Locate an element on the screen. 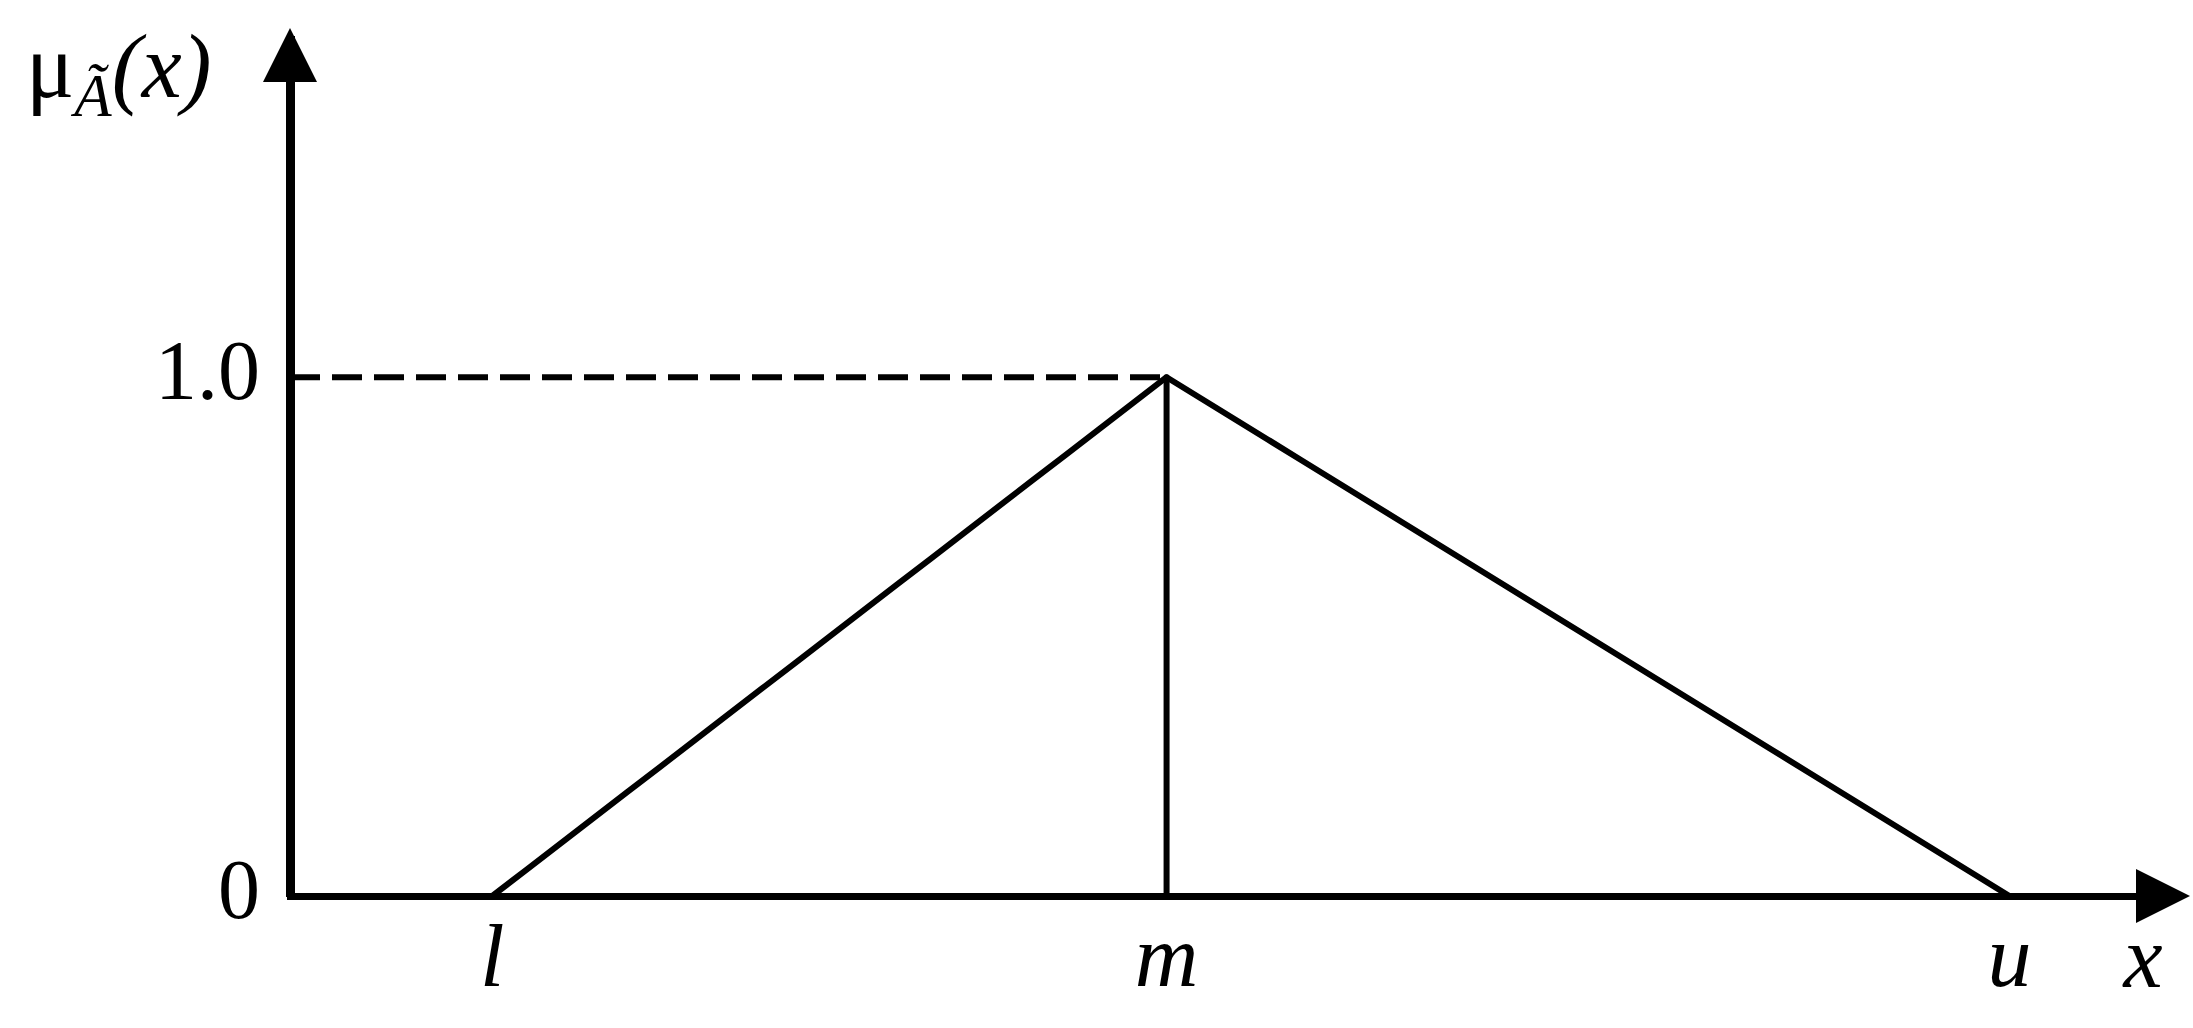 The height and width of the screenshot is (1028, 2193). y-axis-title: μ$_{Ã}$(x) is located at coordinates (119, 73).